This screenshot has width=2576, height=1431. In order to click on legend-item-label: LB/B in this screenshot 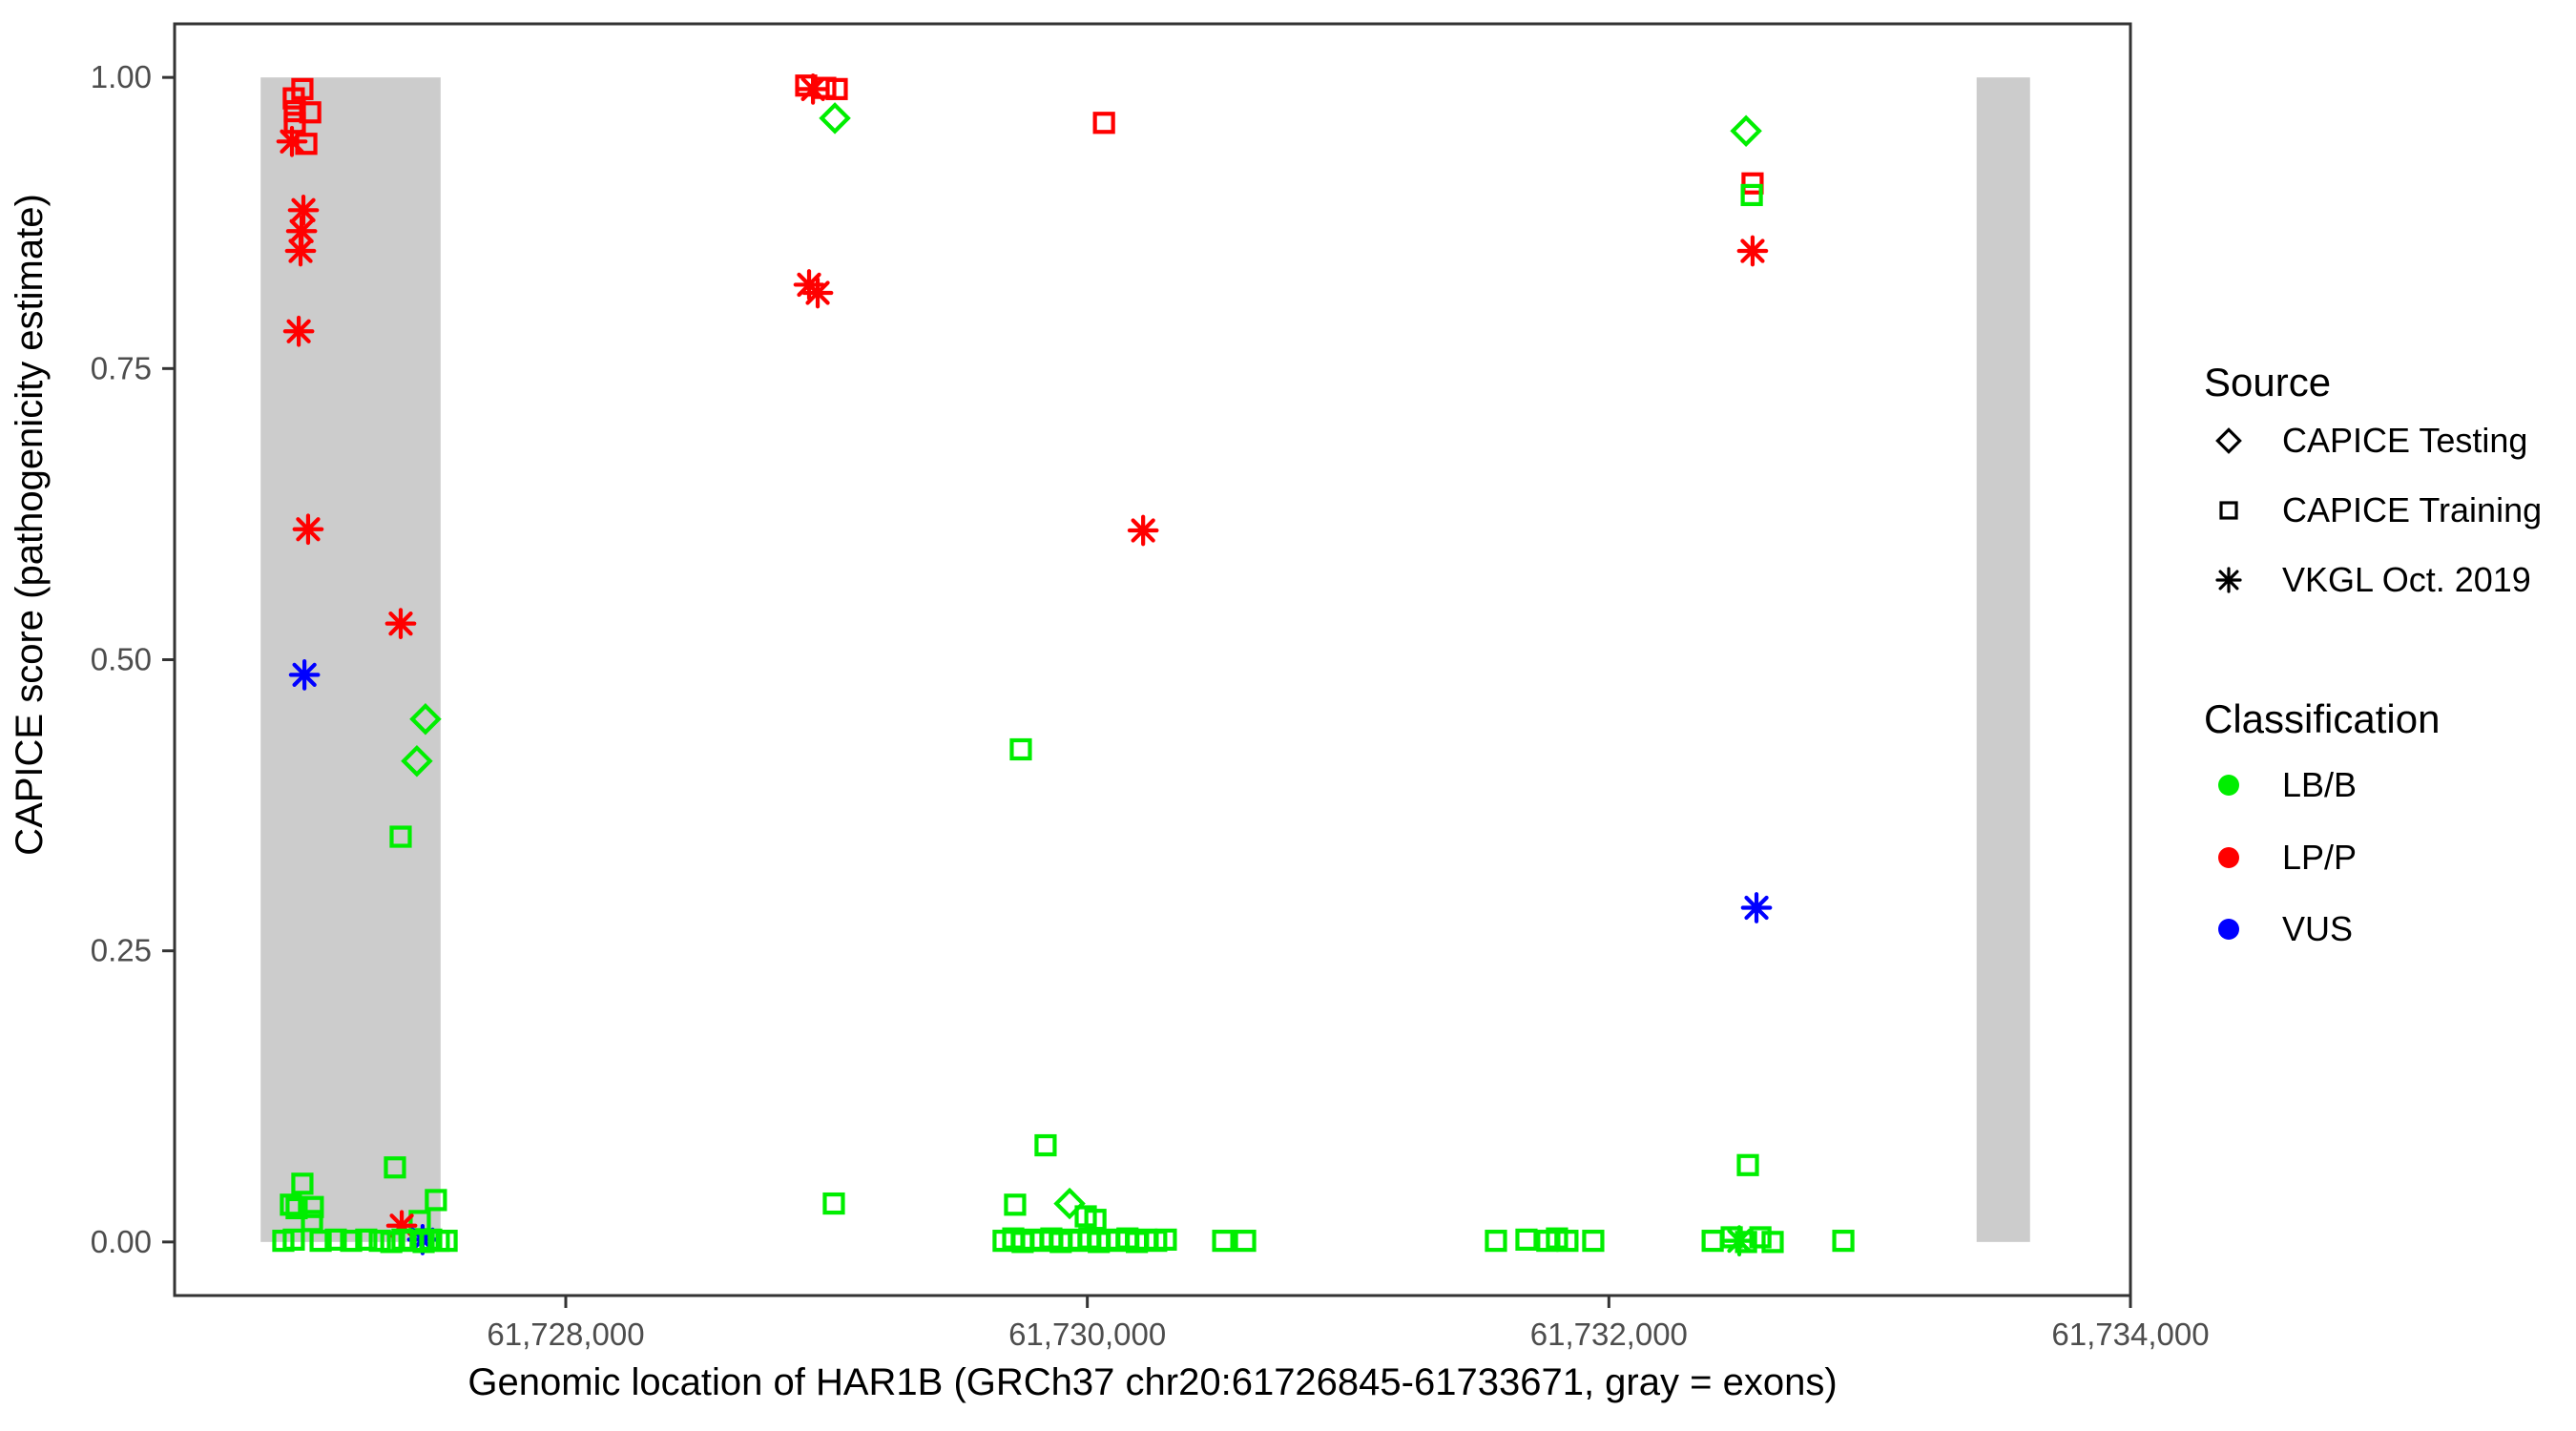, I will do `click(2319, 784)`.